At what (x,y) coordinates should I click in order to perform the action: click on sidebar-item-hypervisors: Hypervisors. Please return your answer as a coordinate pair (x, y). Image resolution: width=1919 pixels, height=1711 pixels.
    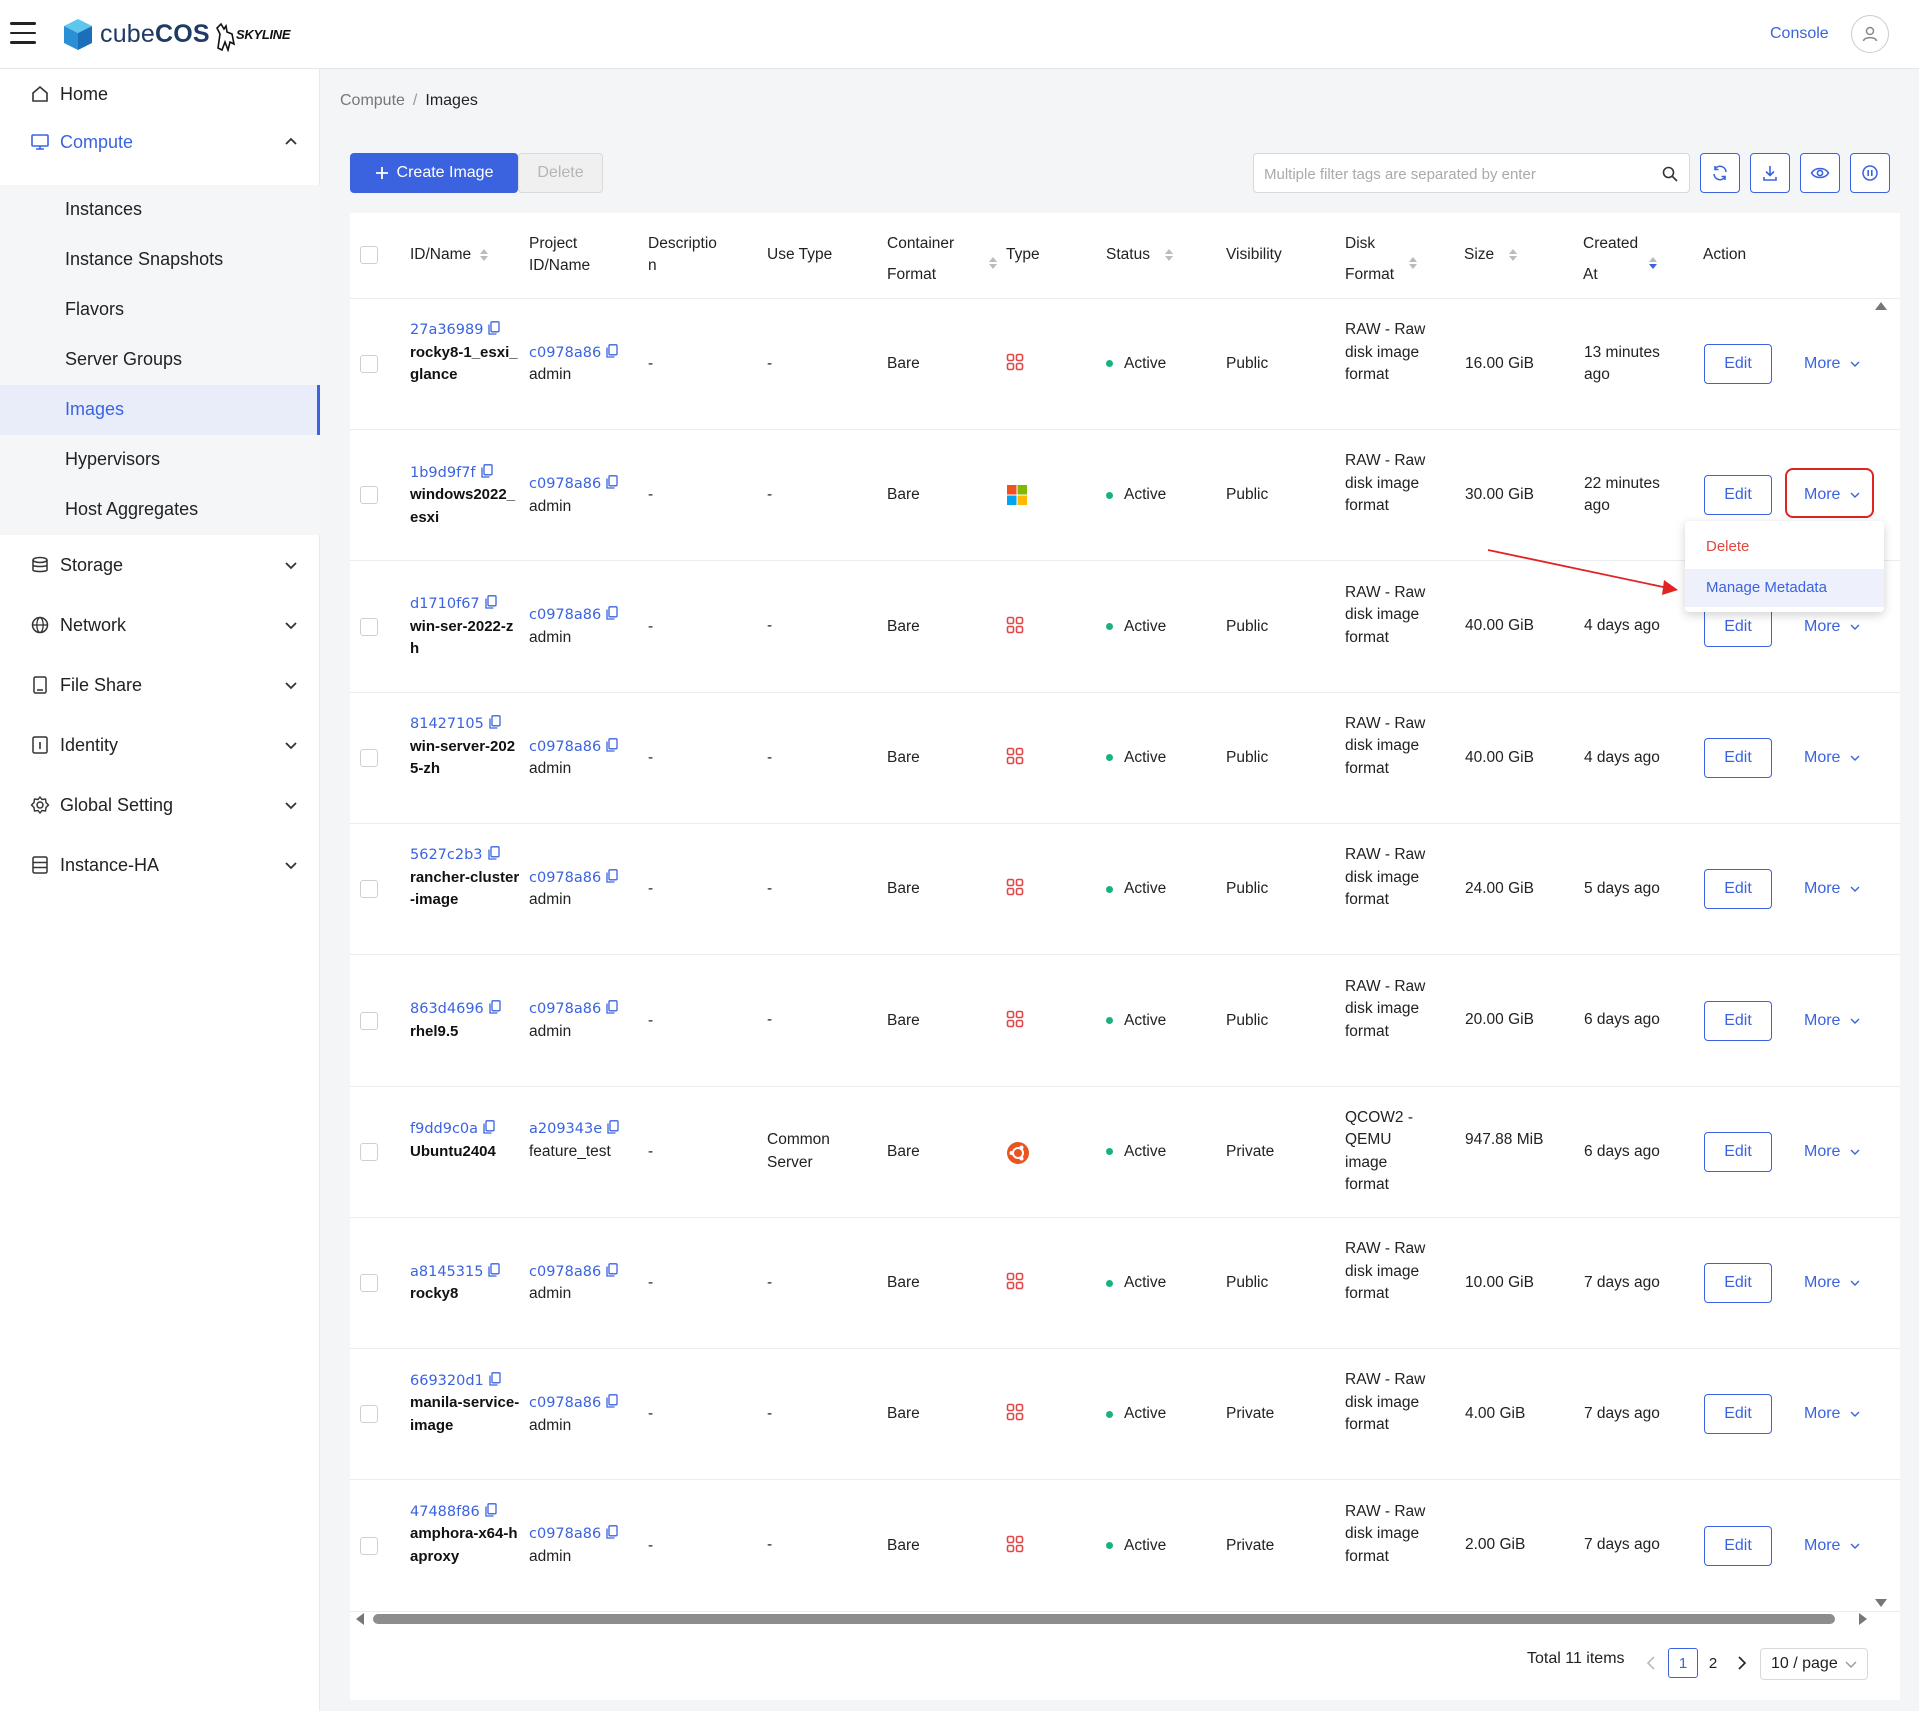
    Looking at the image, I should click on (160, 460).